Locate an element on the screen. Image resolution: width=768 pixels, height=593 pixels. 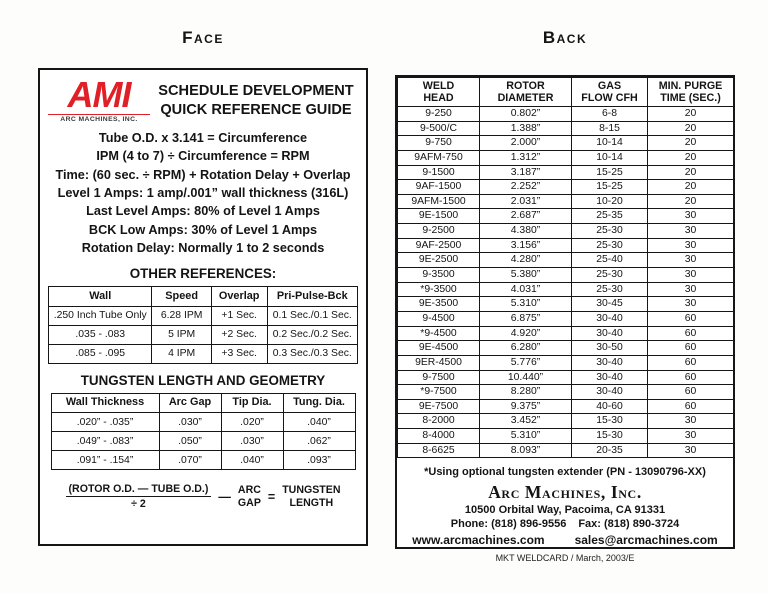
table-cell: 4 IPM is located at coordinates (181, 353).